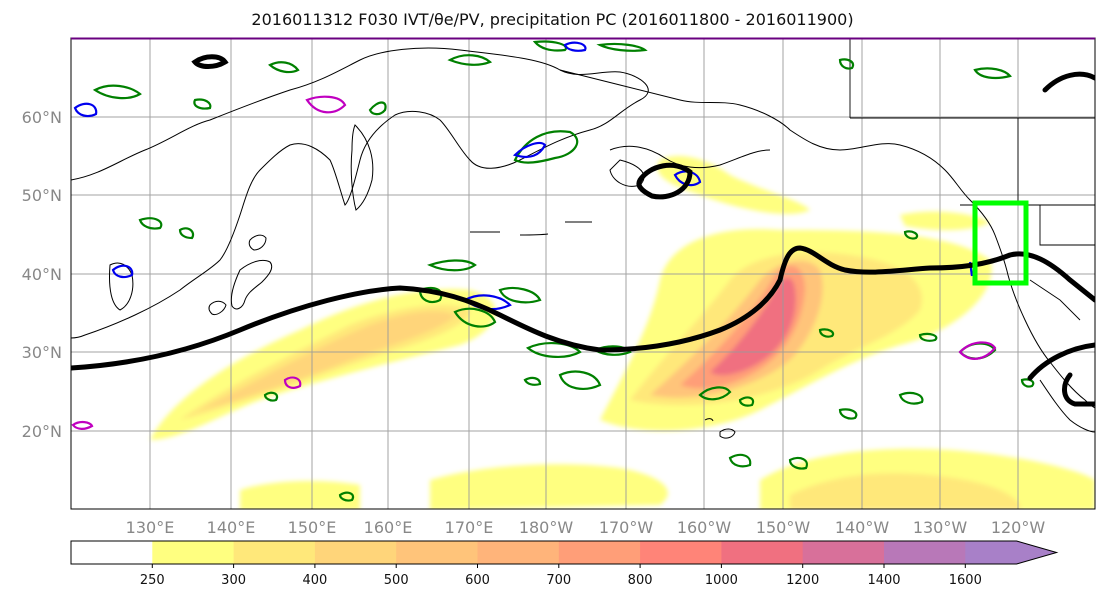 This screenshot has width=1105, height=603. Describe the element at coordinates (558, 580) in the screenshot. I see `colorbar-tick-label: 700` at that location.